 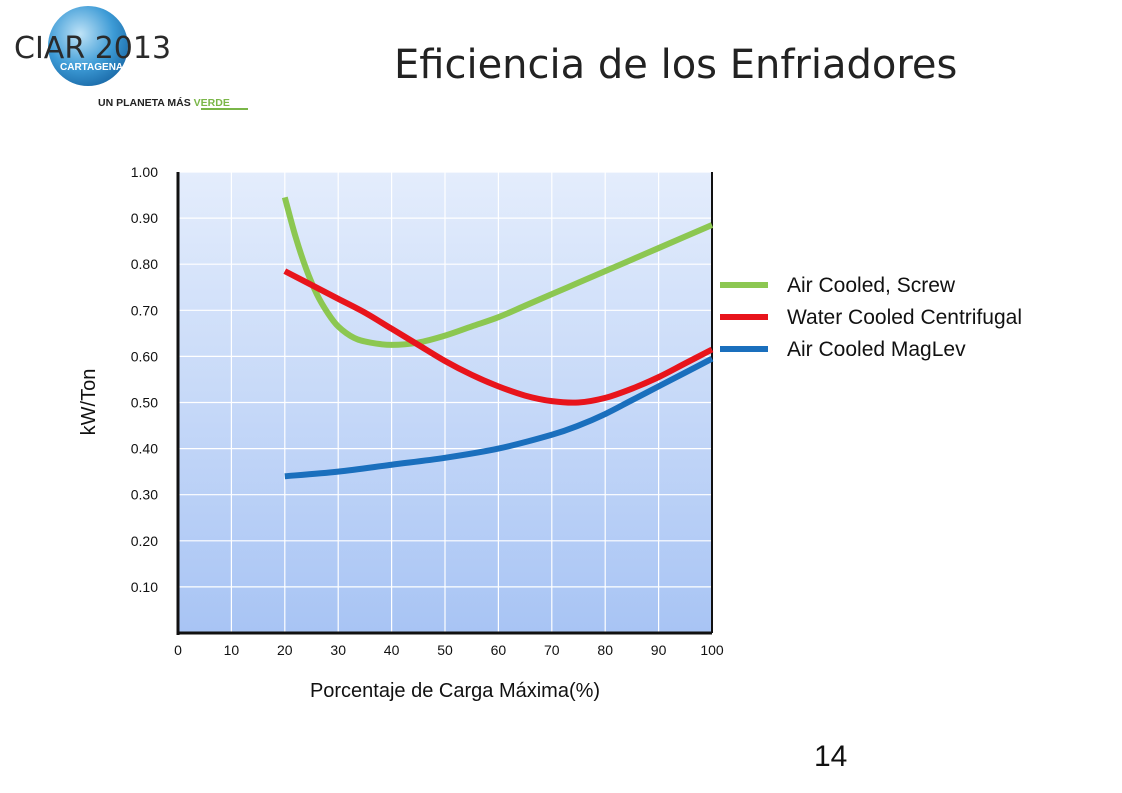 I want to click on x-tick-label: 0, so click(x=178, y=650).